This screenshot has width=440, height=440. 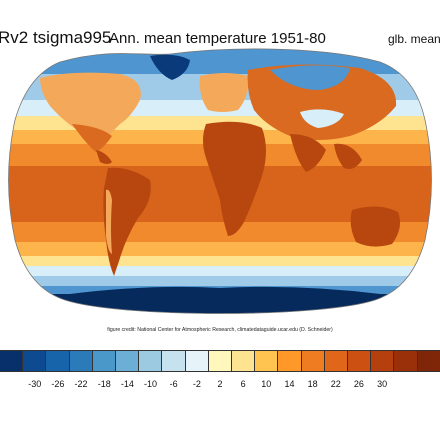 I want to click on south-asia, so click(x=308, y=153).